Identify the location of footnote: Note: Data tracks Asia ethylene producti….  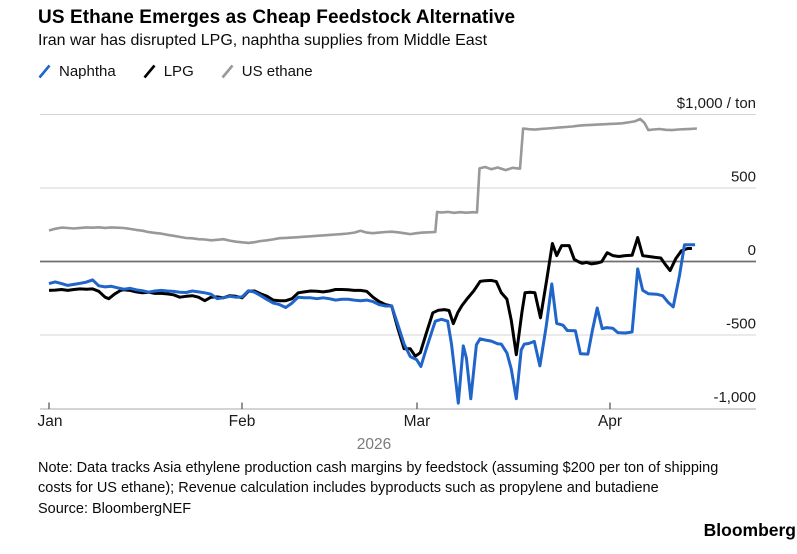
(378, 488).